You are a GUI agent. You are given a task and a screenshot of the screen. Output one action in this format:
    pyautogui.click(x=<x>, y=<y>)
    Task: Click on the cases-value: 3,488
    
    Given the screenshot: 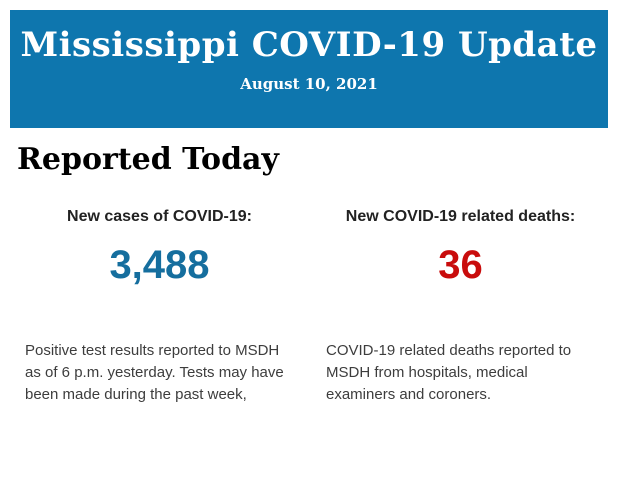 What is the action you would take?
    pyautogui.click(x=159, y=265)
    